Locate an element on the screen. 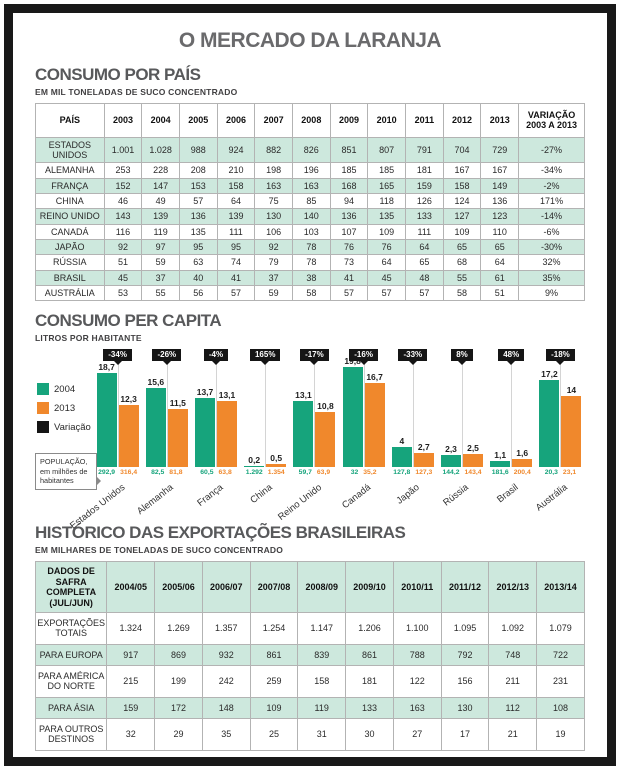 This screenshot has width=620, height=770. bar-pair: 13,7 13,1 is located at coordinates (215, 417).